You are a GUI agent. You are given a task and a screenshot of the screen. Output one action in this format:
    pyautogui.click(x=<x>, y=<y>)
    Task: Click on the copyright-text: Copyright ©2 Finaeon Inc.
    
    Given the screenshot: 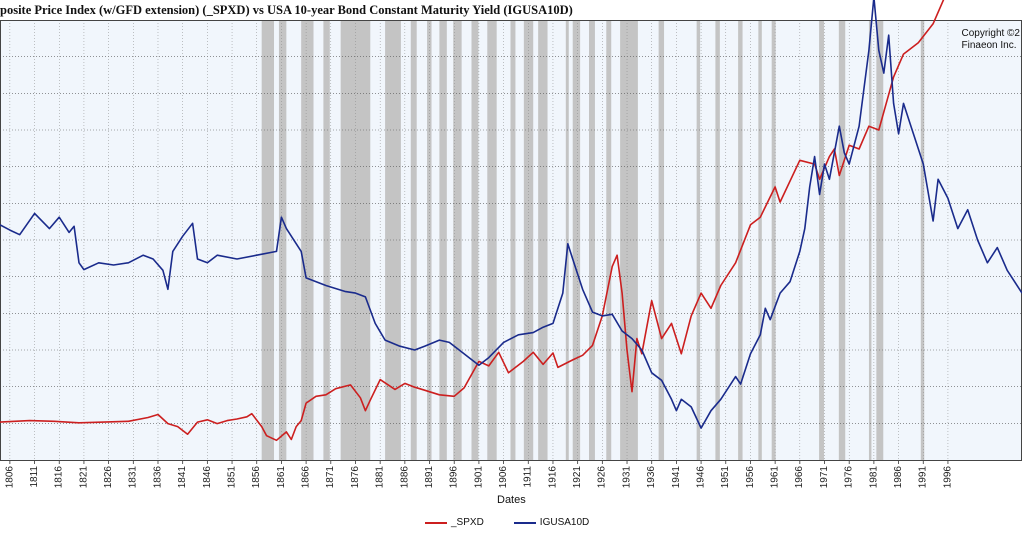 What is the action you would take?
    pyautogui.click(x=990, y=39)
    